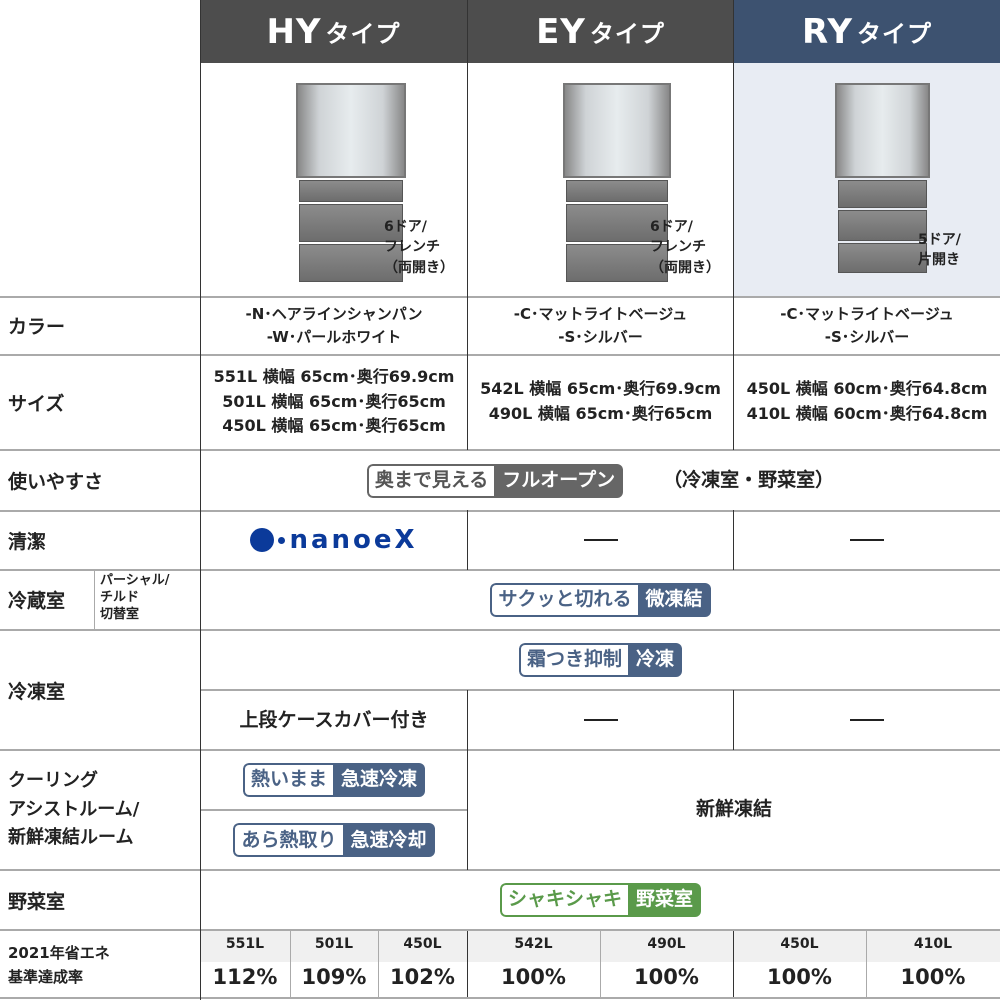  I want to click on badge-part: 霜つき抑制, so click(573, 659).